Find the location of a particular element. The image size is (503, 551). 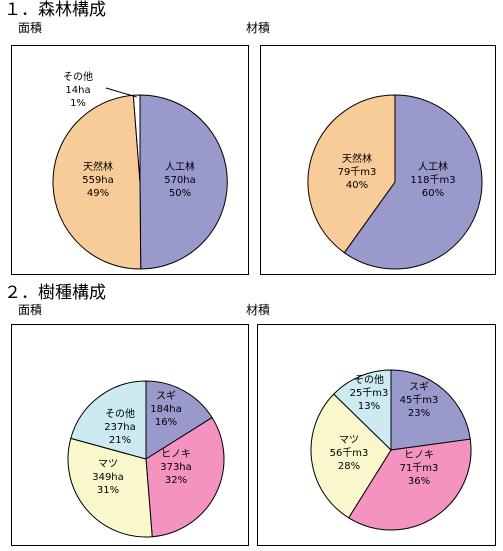

slice-label: 人工林 570ha 50% is located at coordinates (180, 179).